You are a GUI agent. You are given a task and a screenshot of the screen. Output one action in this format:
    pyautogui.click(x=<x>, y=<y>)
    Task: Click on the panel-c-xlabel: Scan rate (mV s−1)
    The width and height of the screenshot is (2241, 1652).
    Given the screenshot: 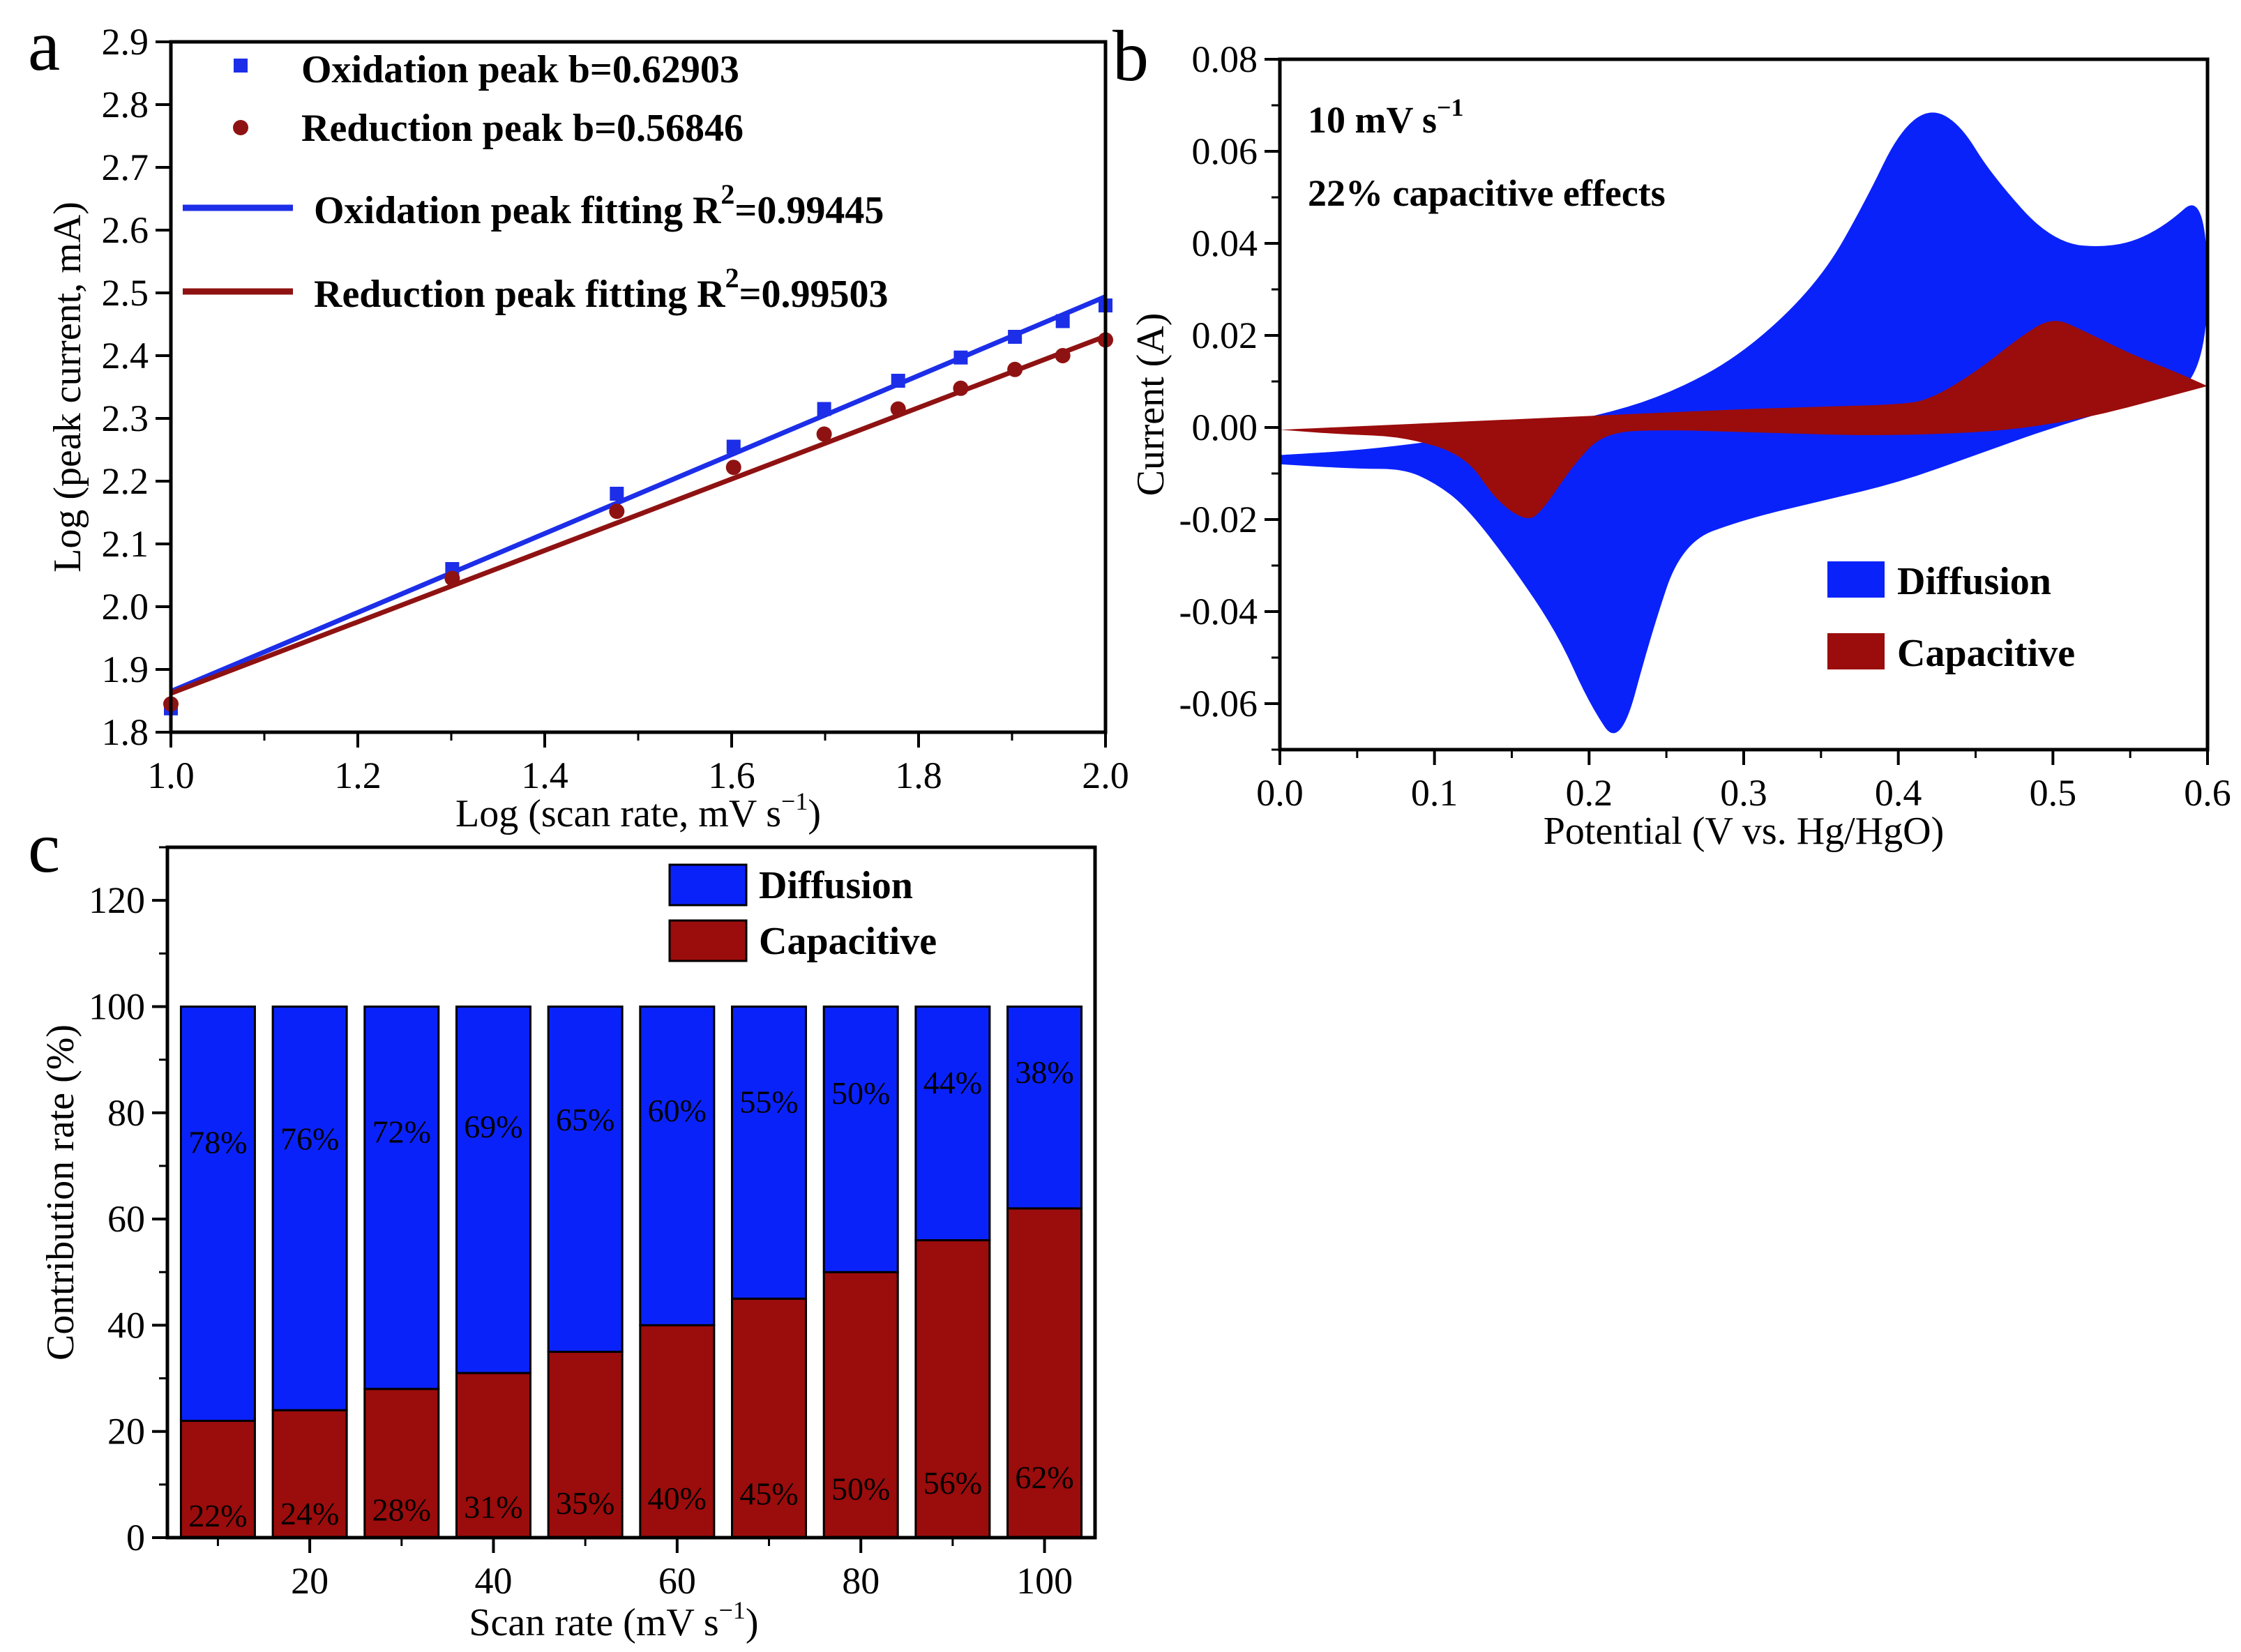 What is the action you would take?
    pyautogui.click(x=613, y=1620)
    